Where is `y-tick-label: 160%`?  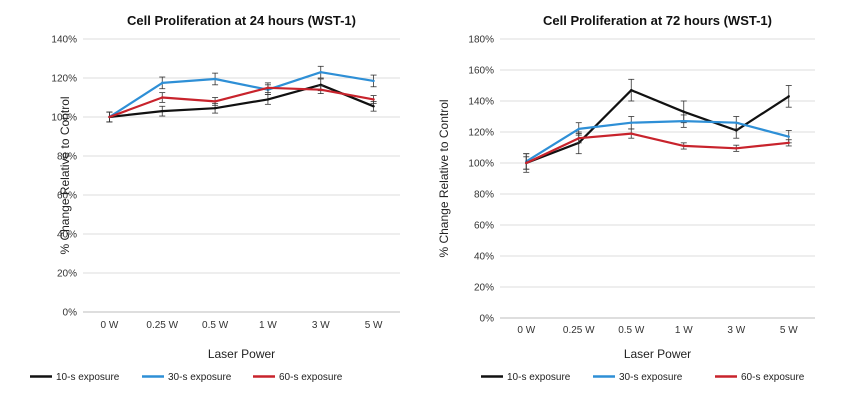 y-tick-label: 160% is located at coordinates (481, 71).